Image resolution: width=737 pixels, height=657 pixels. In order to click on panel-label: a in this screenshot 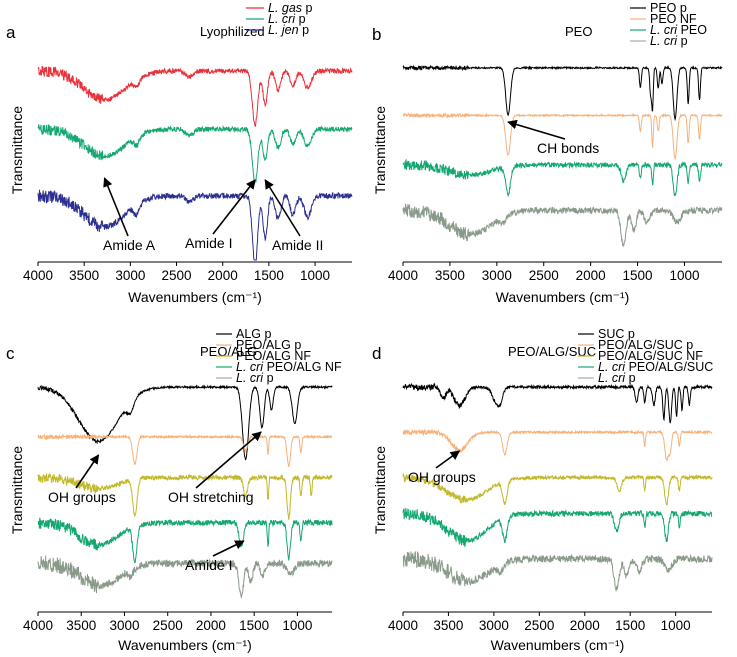, I will do `click(11, 32)`.